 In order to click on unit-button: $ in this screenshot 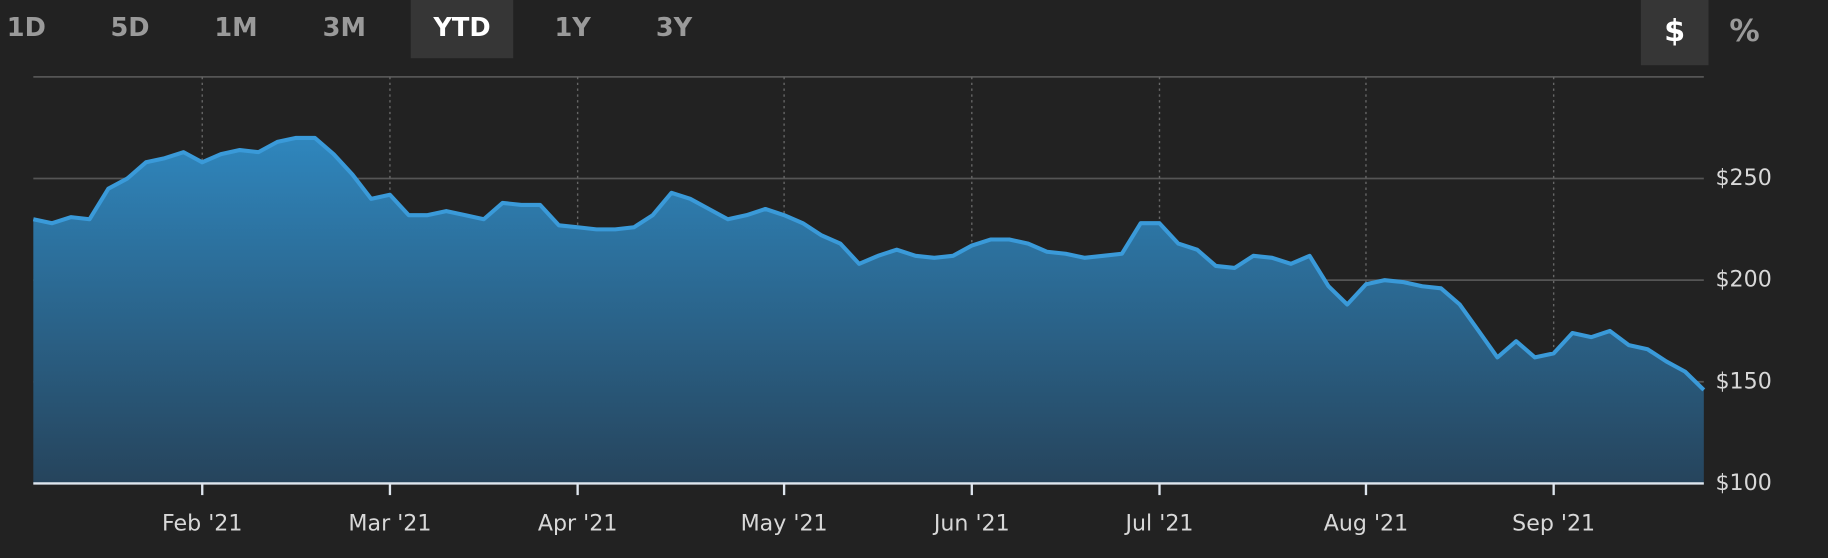, I will do `click(1674, 31)`.